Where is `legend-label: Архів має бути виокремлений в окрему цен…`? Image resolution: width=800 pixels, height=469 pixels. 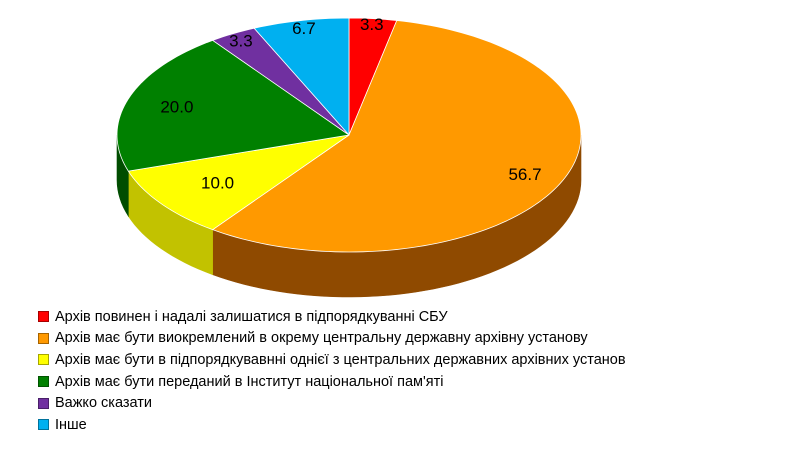
legend-label: Архів має бути виокремлений в окрему цен… is located at coordinates (321, 338).